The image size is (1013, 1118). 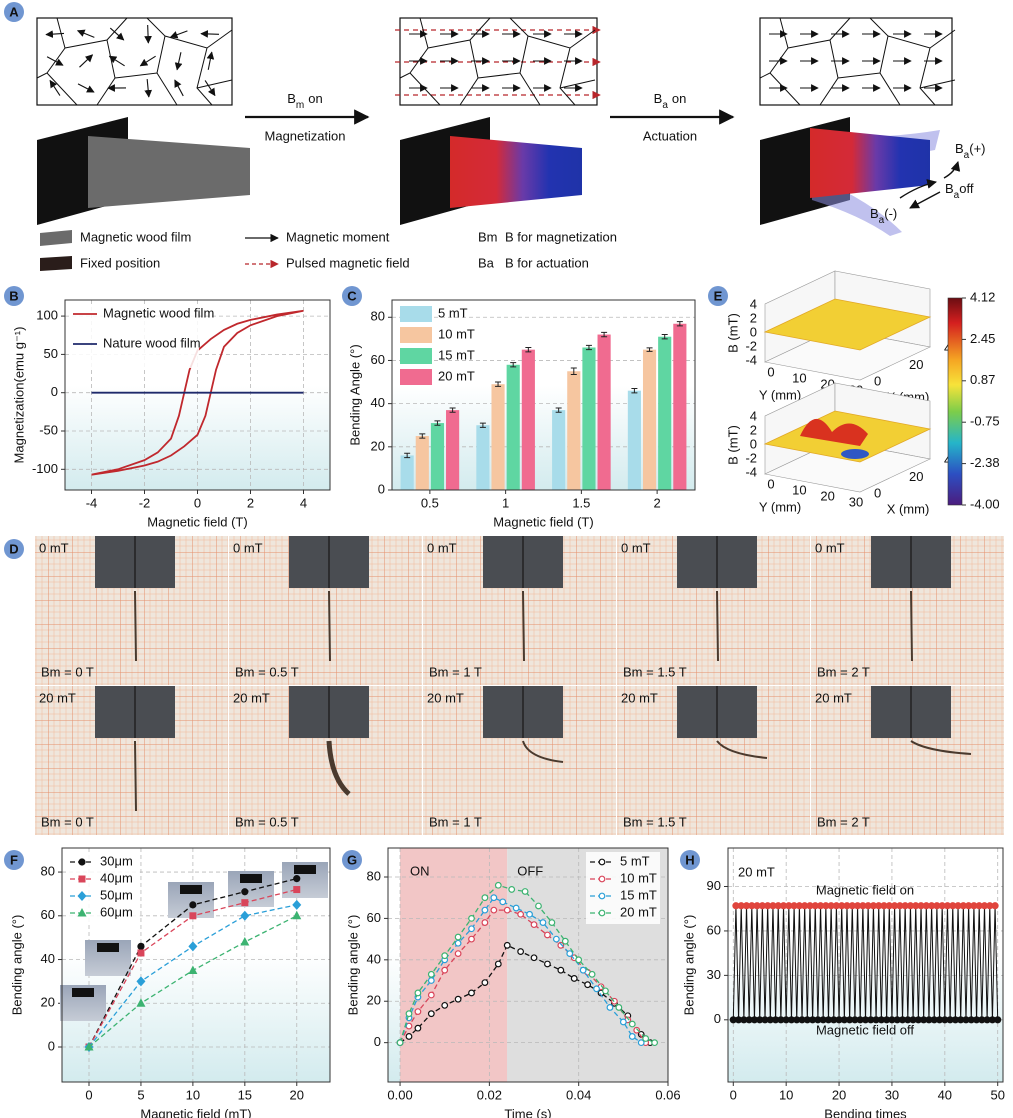 What do you see at coordinates (581, 502) in the screenshot?
I see `x-tick-label: 1.5` at bounding box center [581, 502].